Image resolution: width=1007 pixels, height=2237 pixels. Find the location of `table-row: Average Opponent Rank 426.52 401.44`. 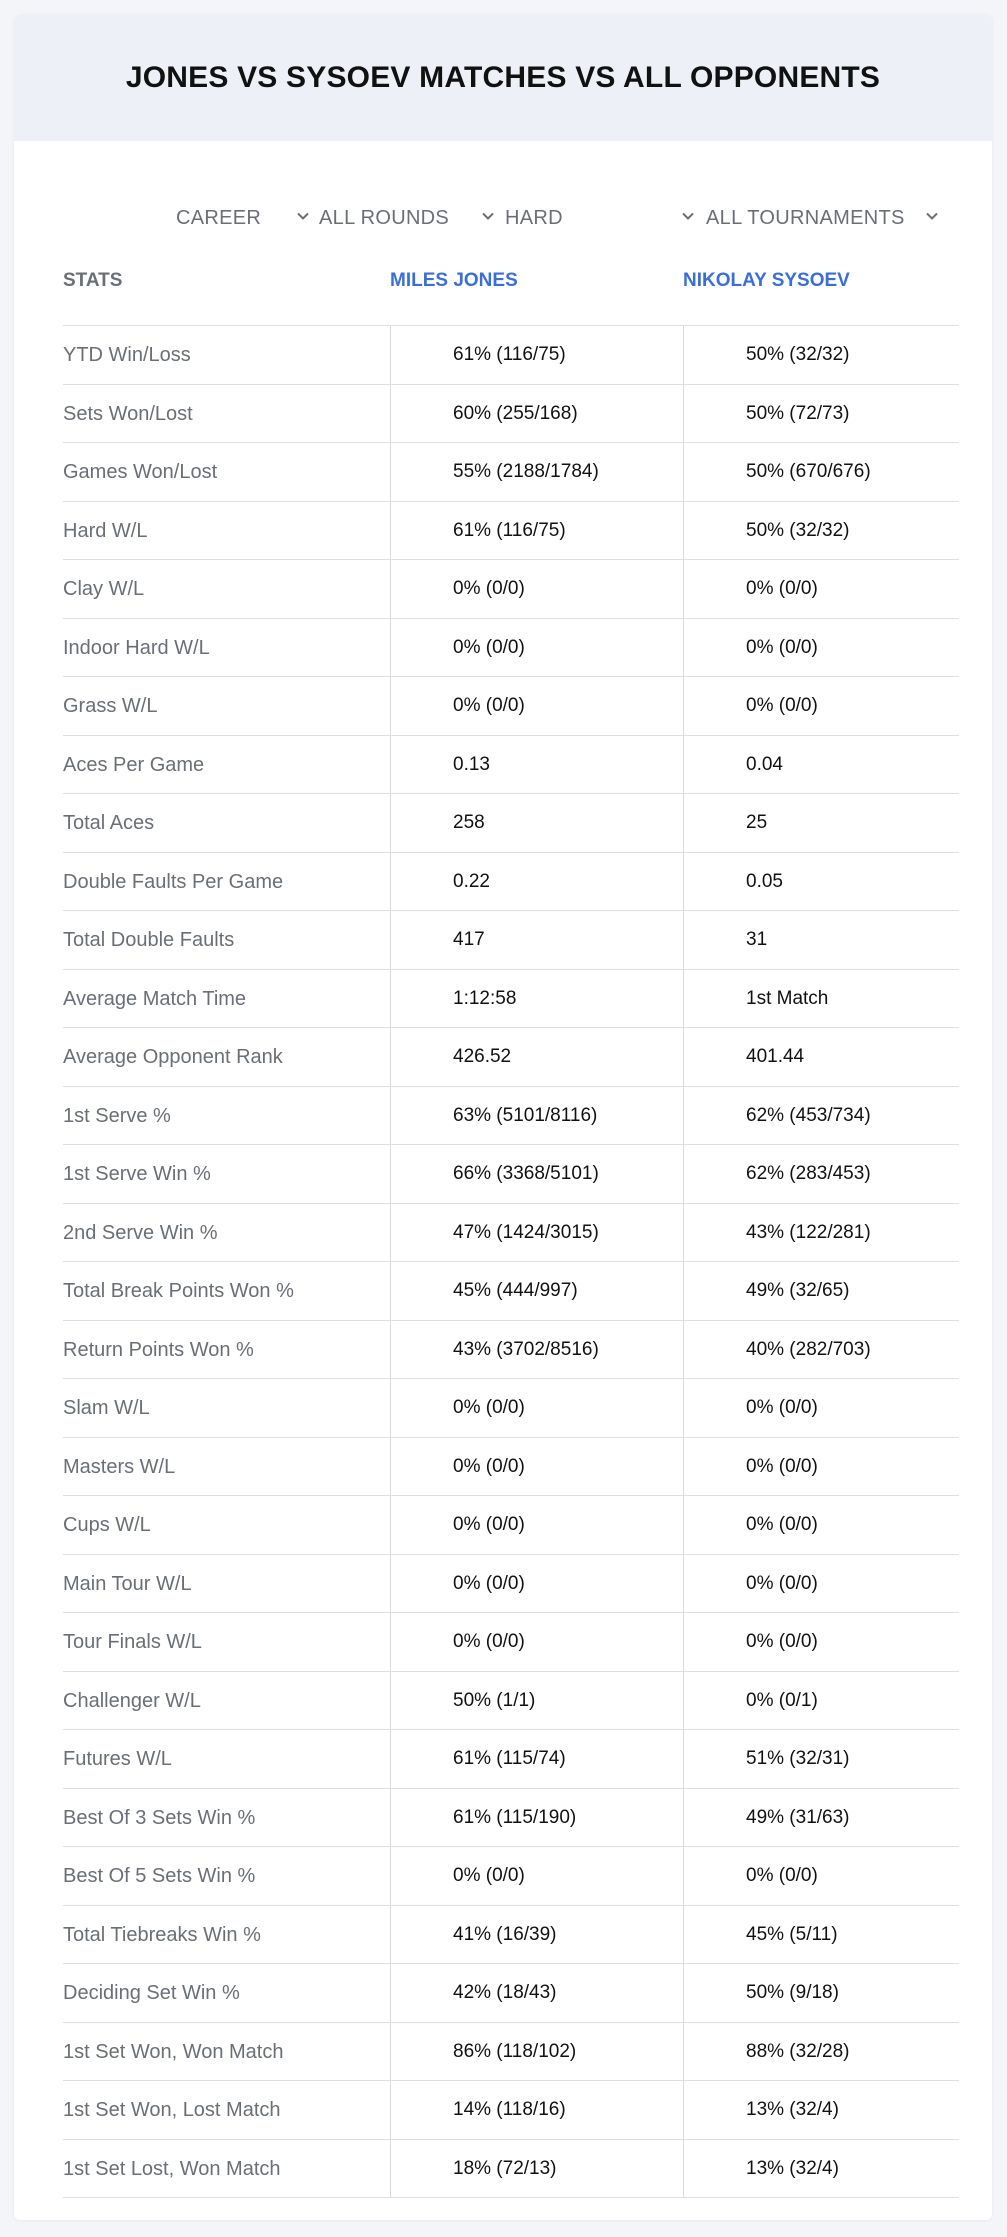

table-row: Average Opponent Rank 426.52 401.44 is located at coordinates (511, 1057).